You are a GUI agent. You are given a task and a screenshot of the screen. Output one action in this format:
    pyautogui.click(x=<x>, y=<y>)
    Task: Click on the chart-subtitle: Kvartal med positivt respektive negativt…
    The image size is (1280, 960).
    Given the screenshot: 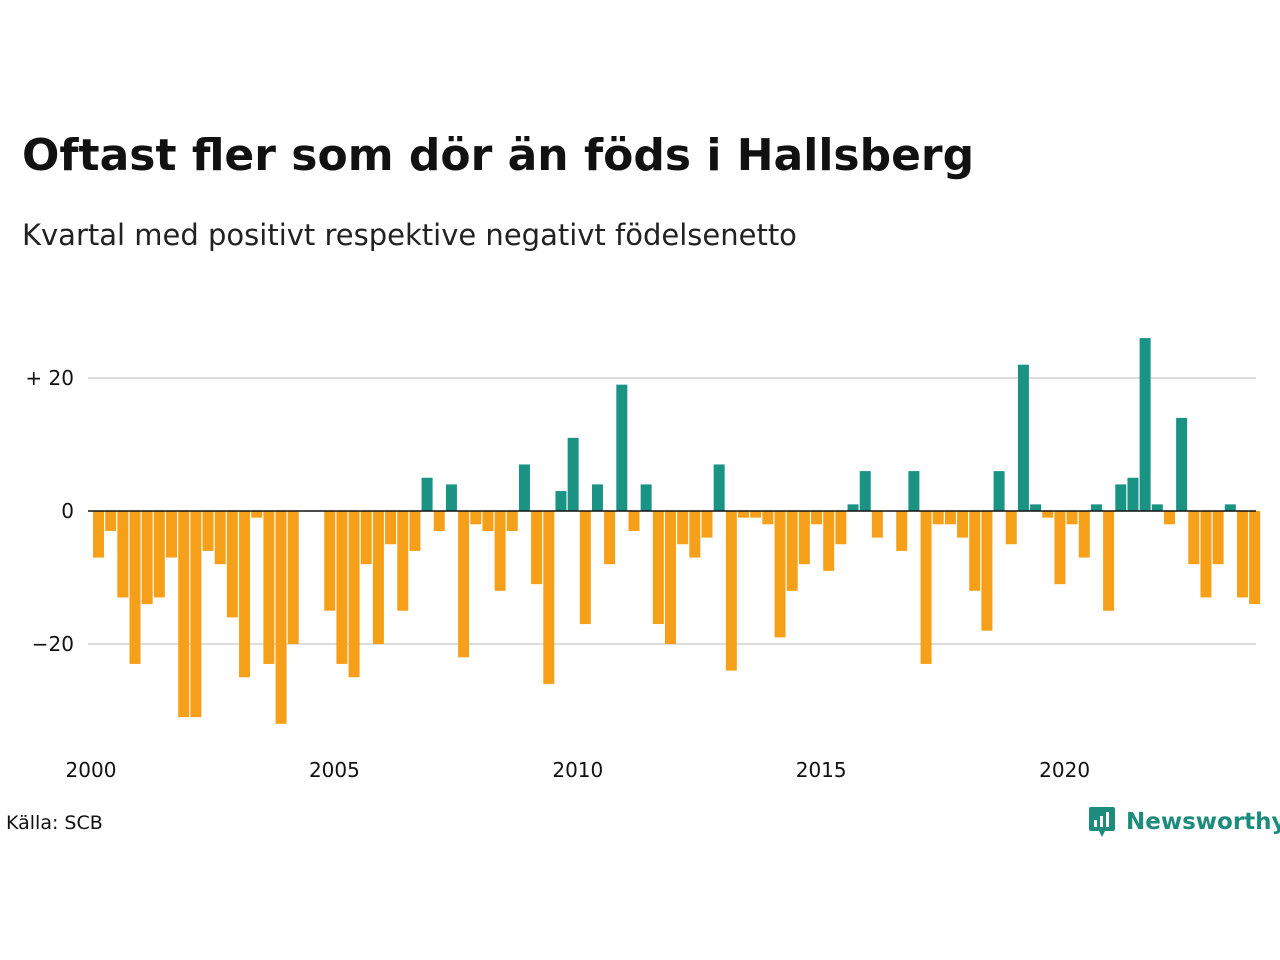 What is the action you would take?
    pyautogui.click(x=409, y=235)
    